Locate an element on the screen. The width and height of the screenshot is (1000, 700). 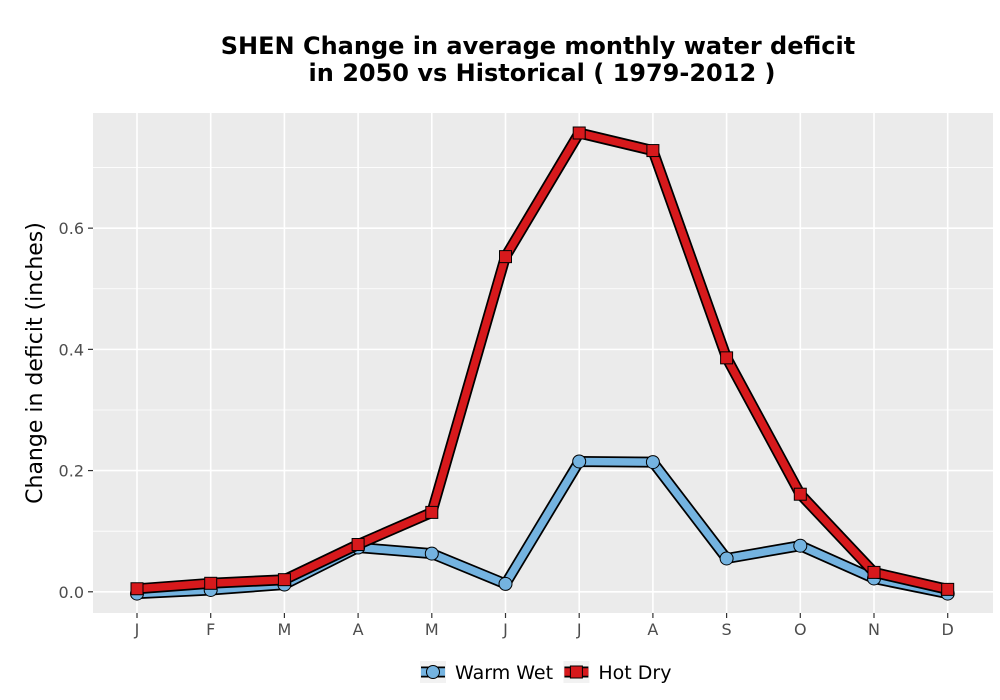
legend: Warm Wet Hot Dry is located at coordinates (545, 672).